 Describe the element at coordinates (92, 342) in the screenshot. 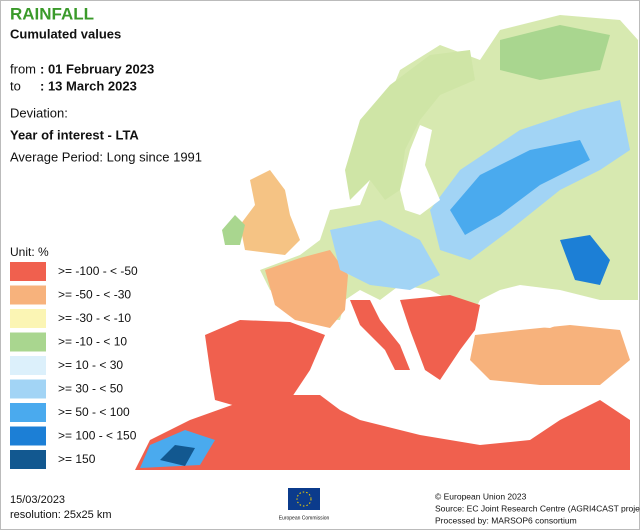

I see `legend-label: >= -10 - < 10` at that location.